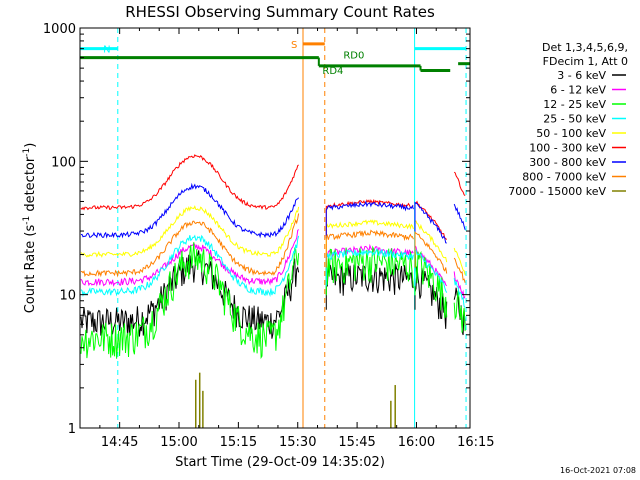 The height and width of the screenshot is (480, 640). I want to click on legend-label: 3 - 6 keV, so click(581, 75).